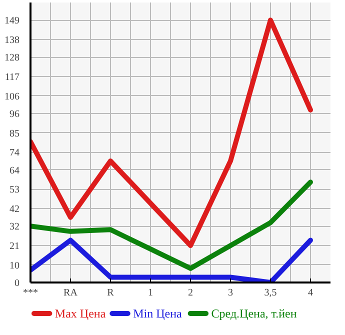 This screenshot has width=345, height=335. I want to click on y-tick-label: 128, so click(12, 58).